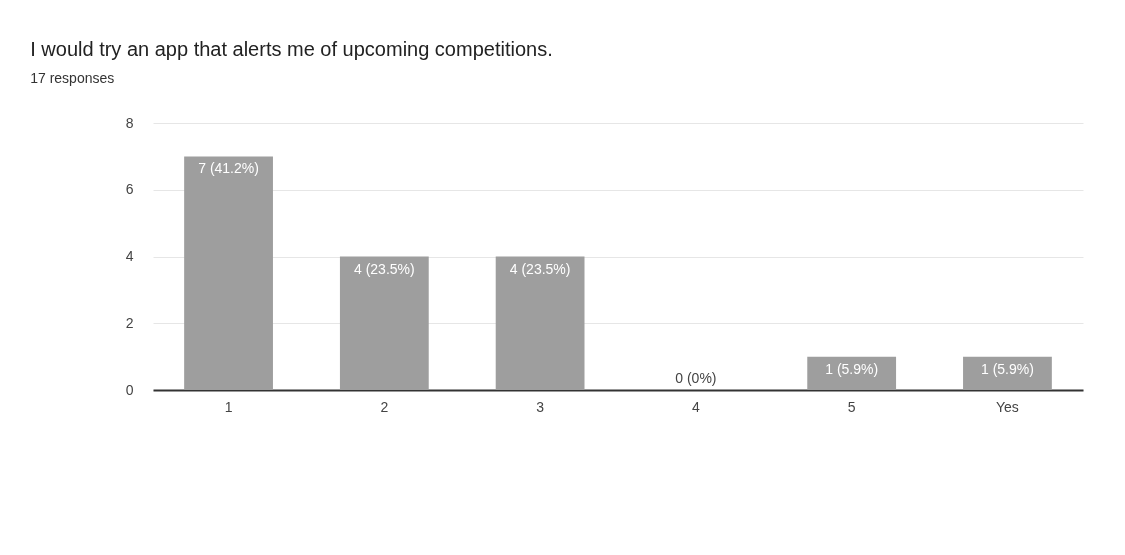 This screenshot has width=1125, height=555. Describe the element at coordinates (384, 406) in the screenshot. I see `x-tick-label: 2` at that location.